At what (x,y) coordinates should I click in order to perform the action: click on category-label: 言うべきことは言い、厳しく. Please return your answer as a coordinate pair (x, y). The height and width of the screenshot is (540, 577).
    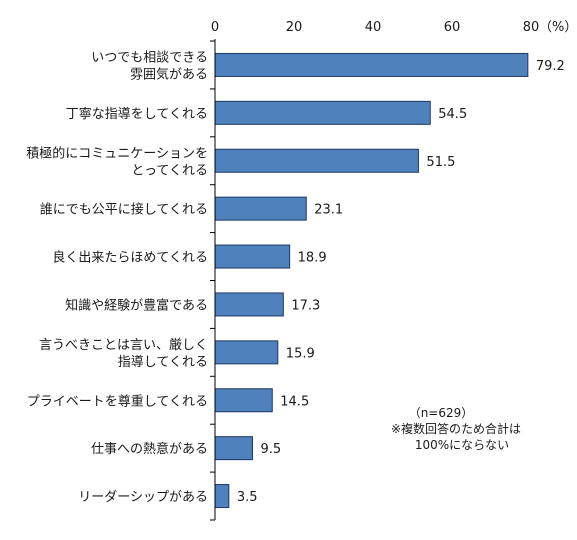
    Looking at the image, I should click on (123, 345).